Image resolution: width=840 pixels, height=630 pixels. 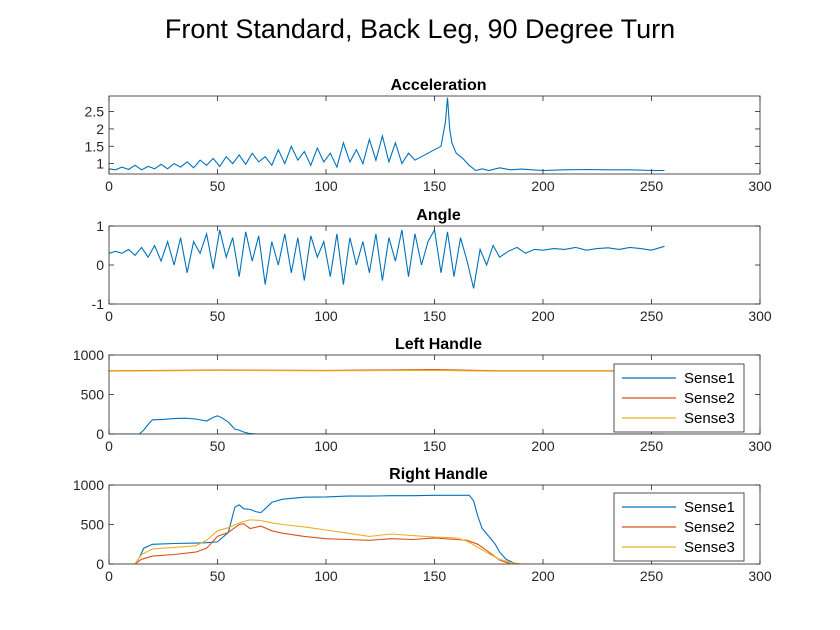 I want to click on series-line-sense2, so click(x=387, y=543).